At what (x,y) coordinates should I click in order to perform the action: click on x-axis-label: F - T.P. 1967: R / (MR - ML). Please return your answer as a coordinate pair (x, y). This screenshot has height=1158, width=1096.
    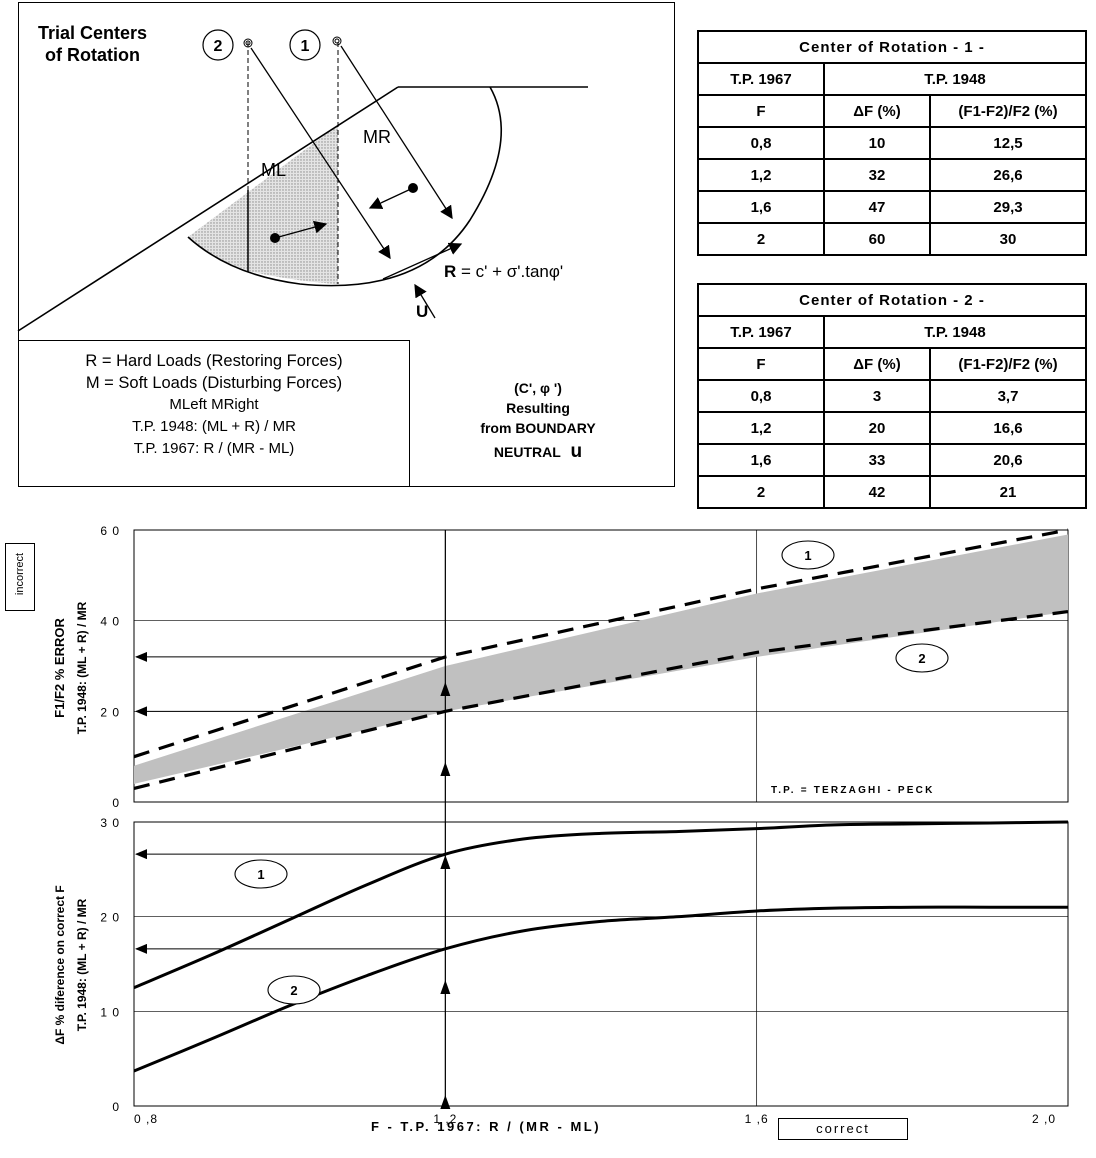
    Looking at the image, I should click on (486, 1126).